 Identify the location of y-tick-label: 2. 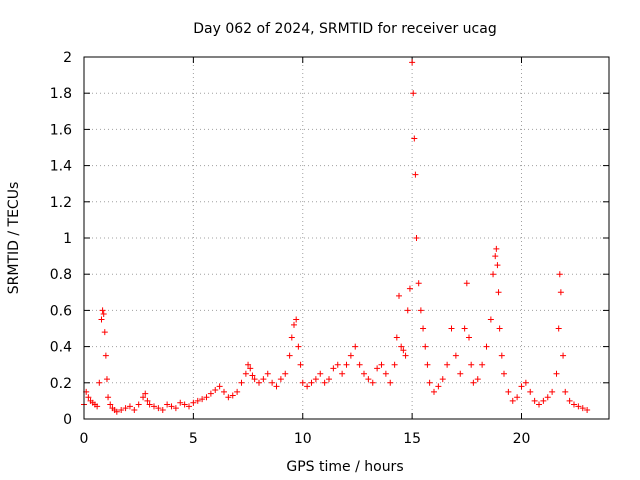
(67, 58).